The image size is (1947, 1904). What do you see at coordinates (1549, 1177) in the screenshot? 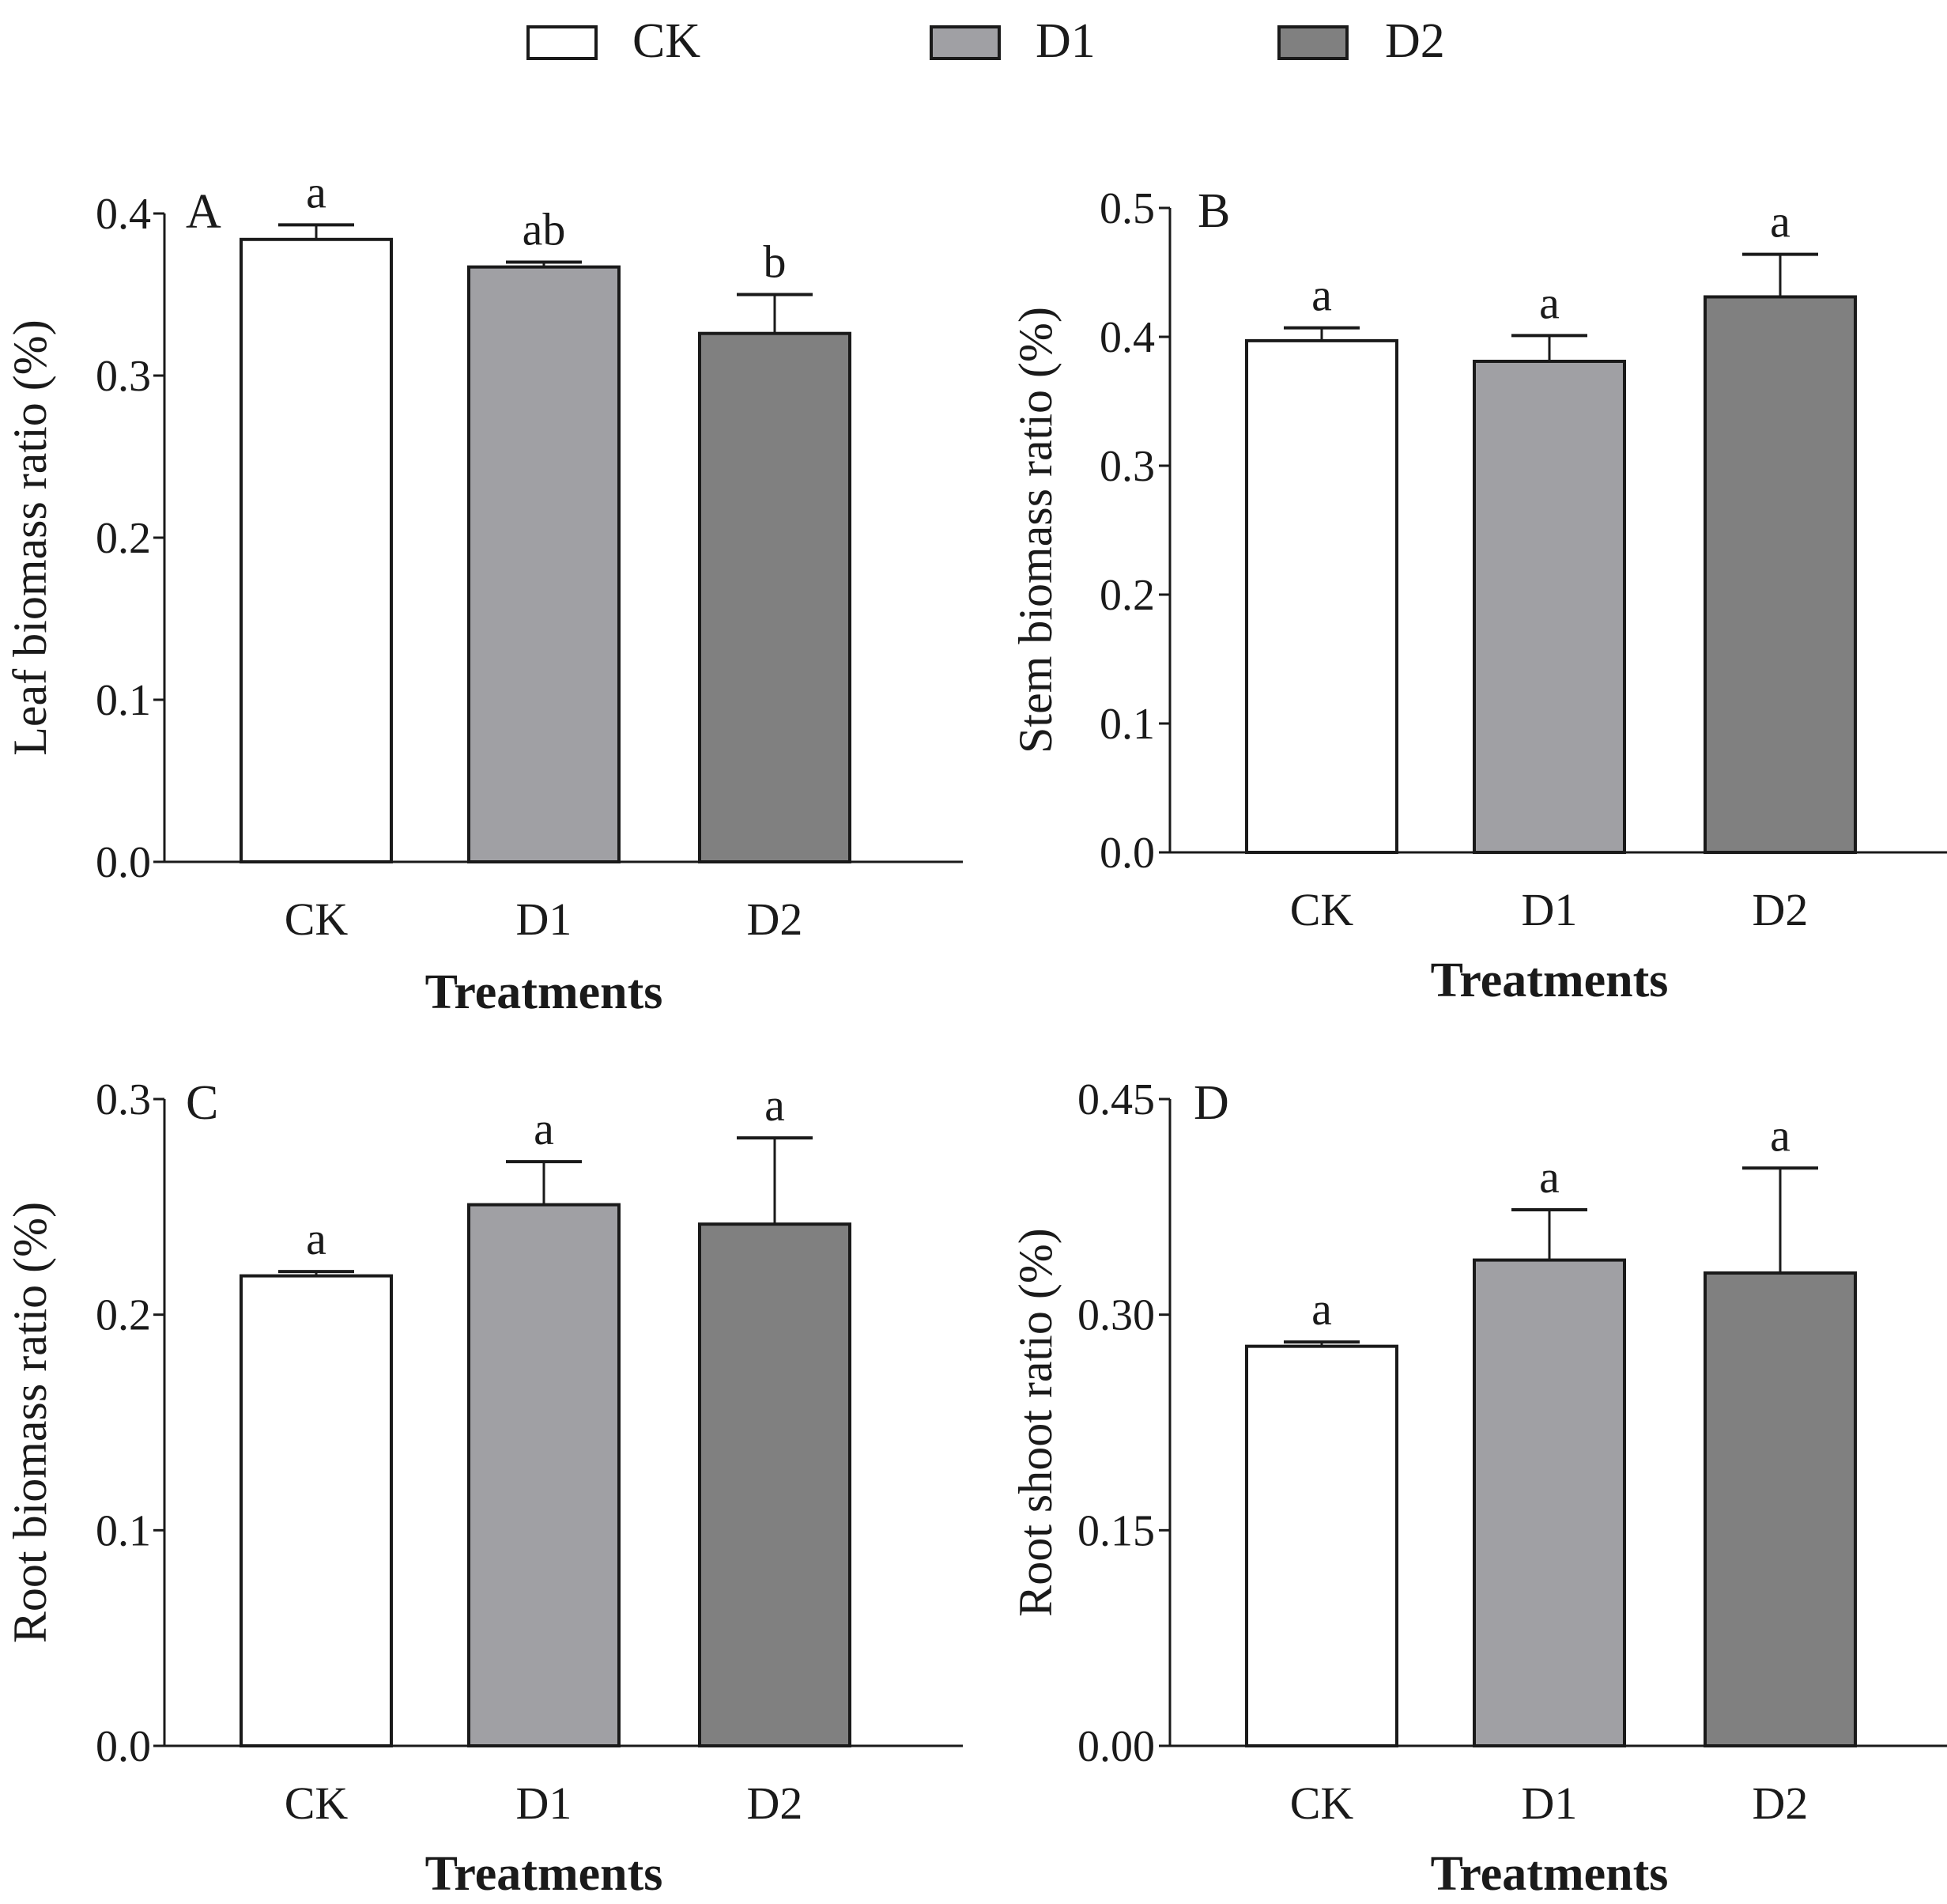
I see `panel-d-significance-d1: a` at bounding box center [1549, 1177].